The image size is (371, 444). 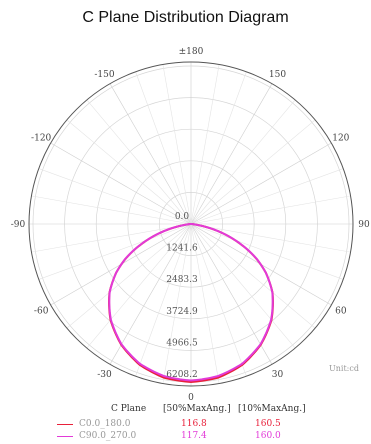 I want to click on unit-label: Unit:cd, so click(x=344, y=368).